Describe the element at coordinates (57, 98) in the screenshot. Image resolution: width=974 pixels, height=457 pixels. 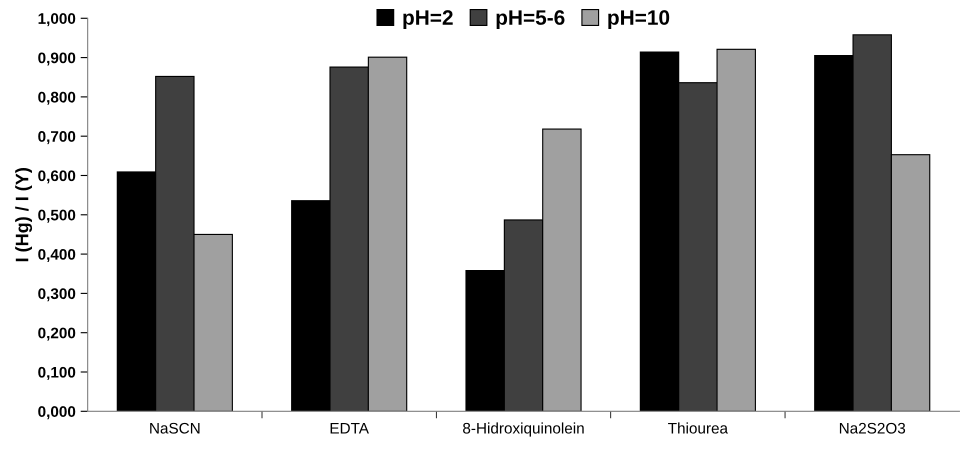
I see `y-tick-label: 0,800` at that location.